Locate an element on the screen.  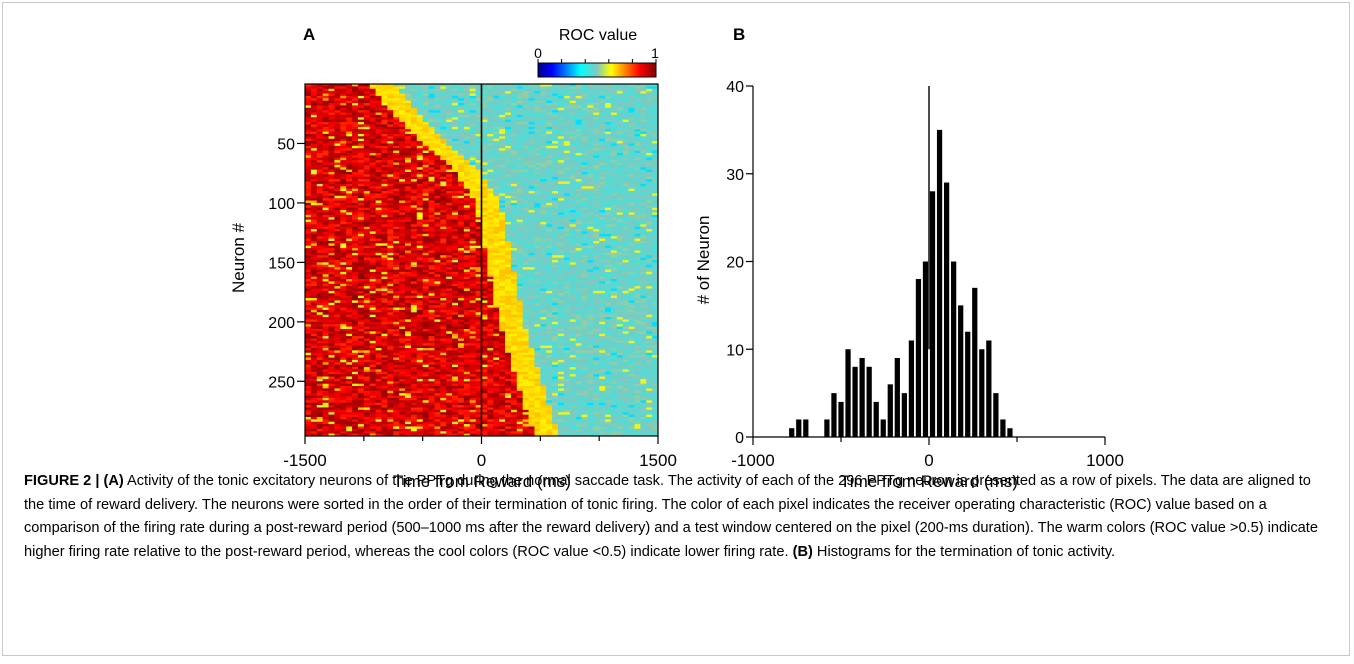
panel-a-label: A is located at coordinates (309, 34).